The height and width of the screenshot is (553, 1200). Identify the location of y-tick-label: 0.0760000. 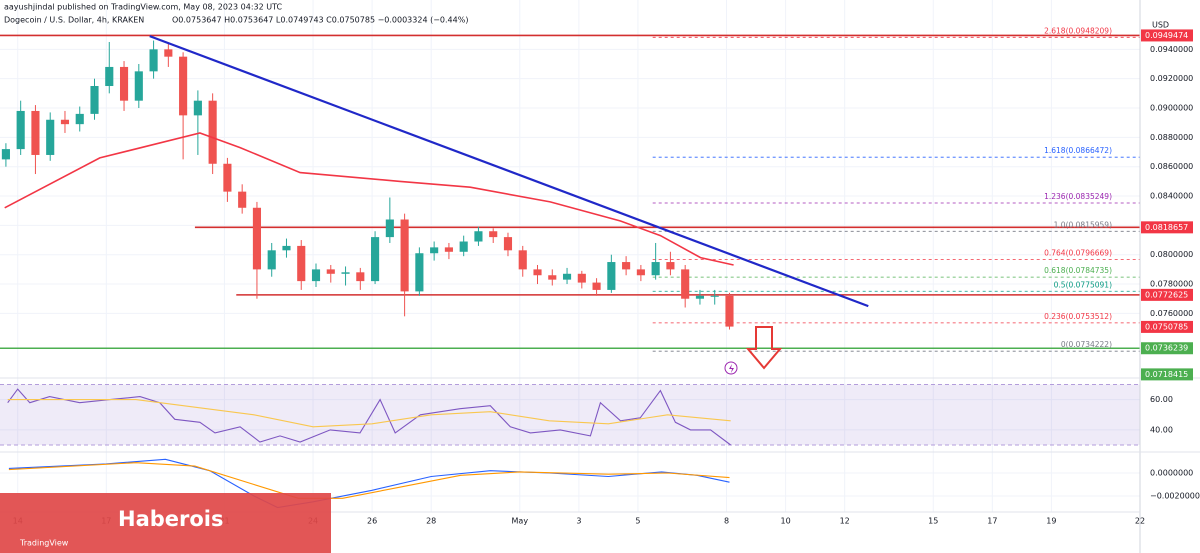
(1171, 313).